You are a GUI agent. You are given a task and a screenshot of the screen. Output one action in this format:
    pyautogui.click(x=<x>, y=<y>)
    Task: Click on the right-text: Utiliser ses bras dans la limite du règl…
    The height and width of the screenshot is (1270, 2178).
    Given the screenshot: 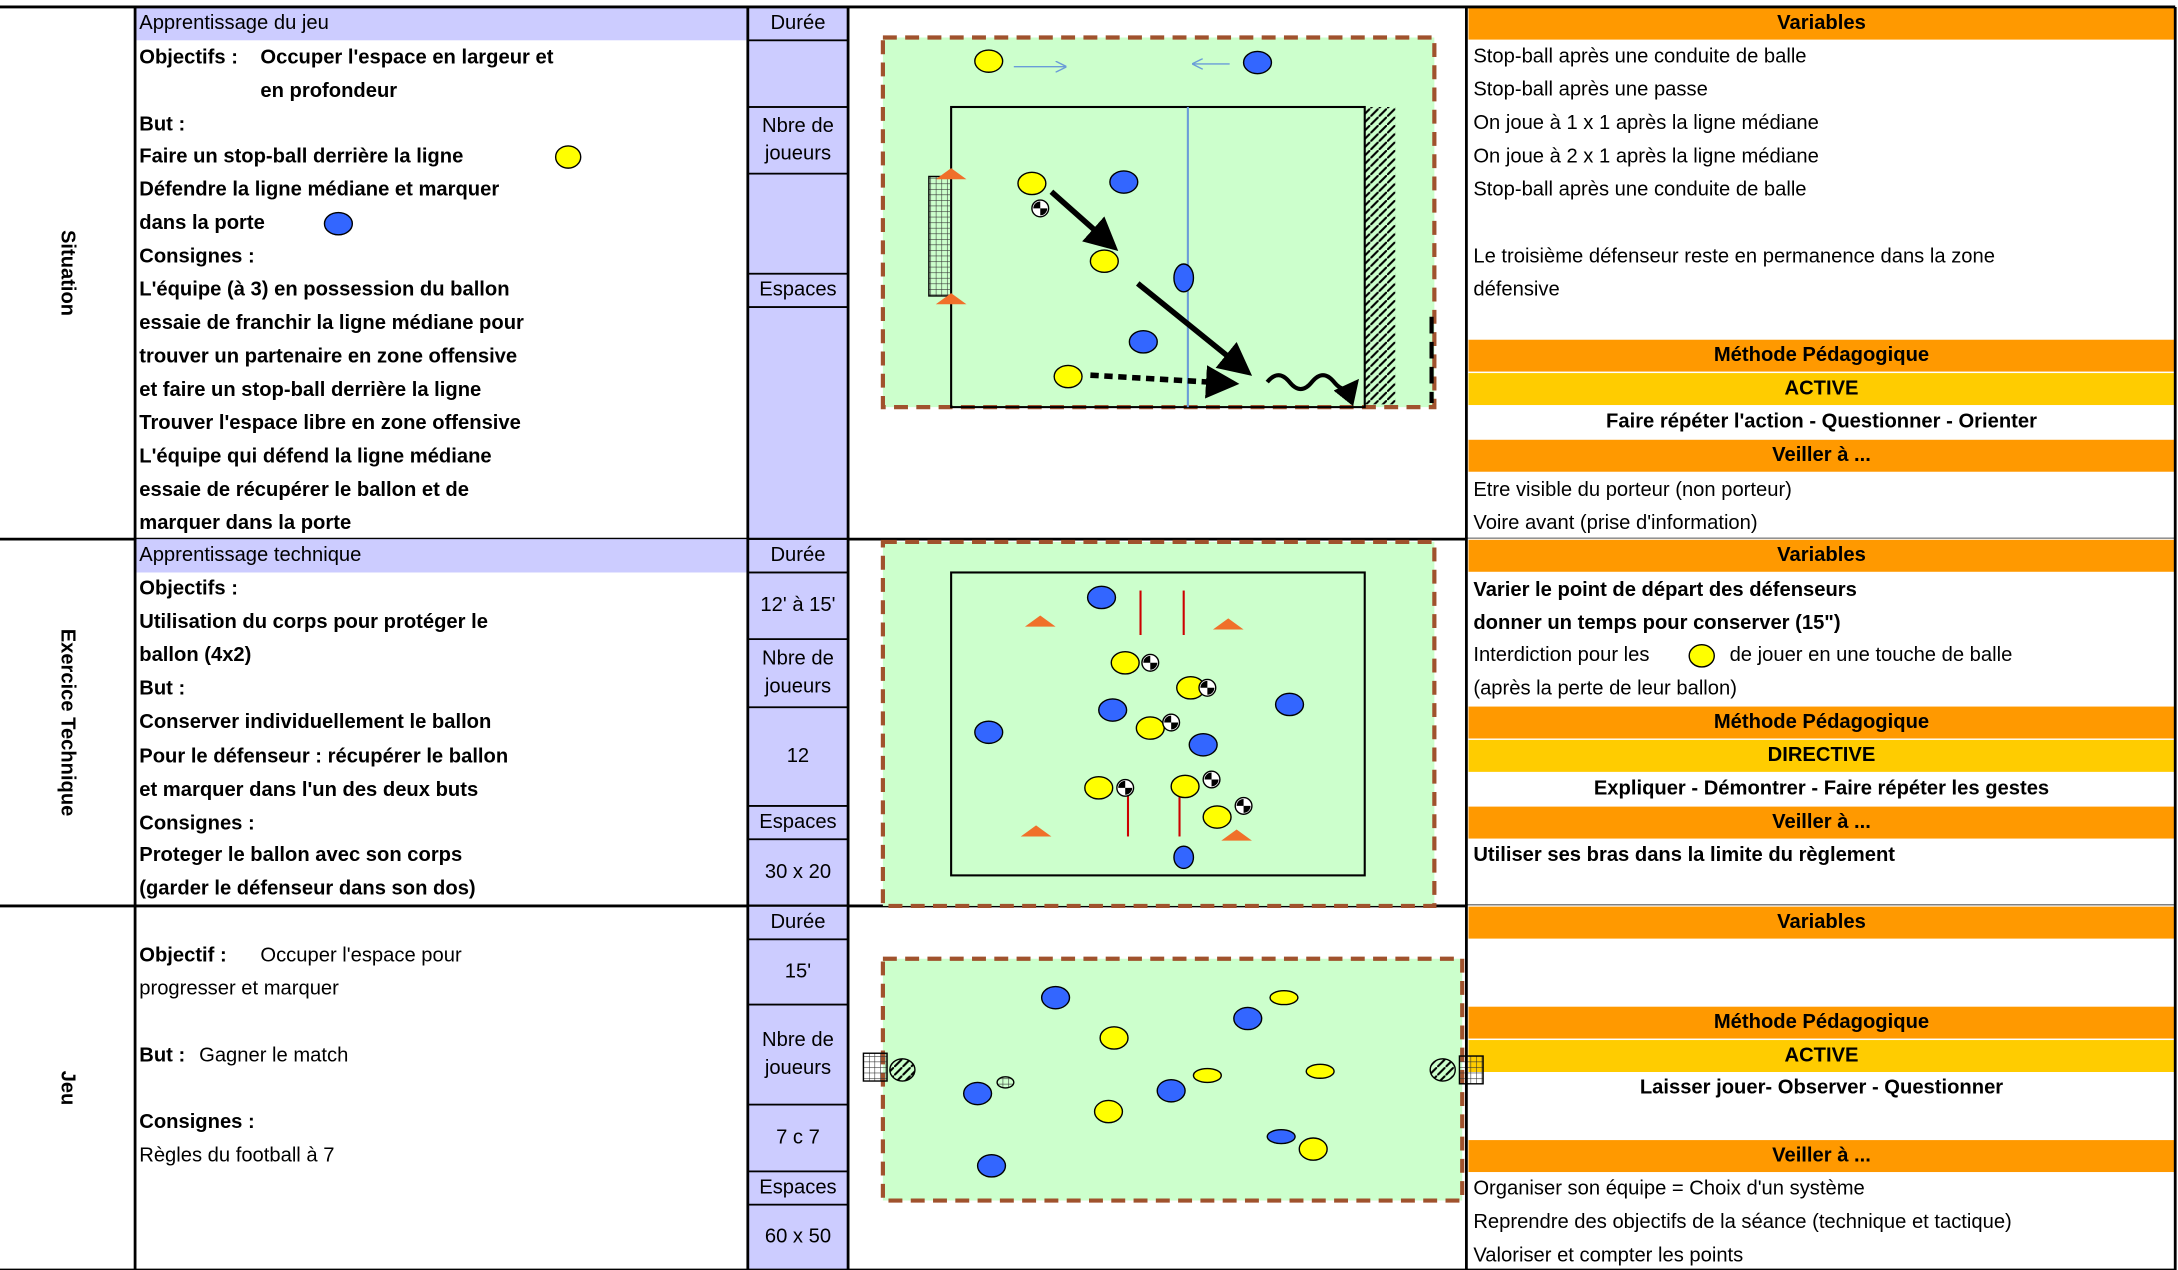 What is the action you would take?
    pyautogui.click(x=1684, y=855)
    